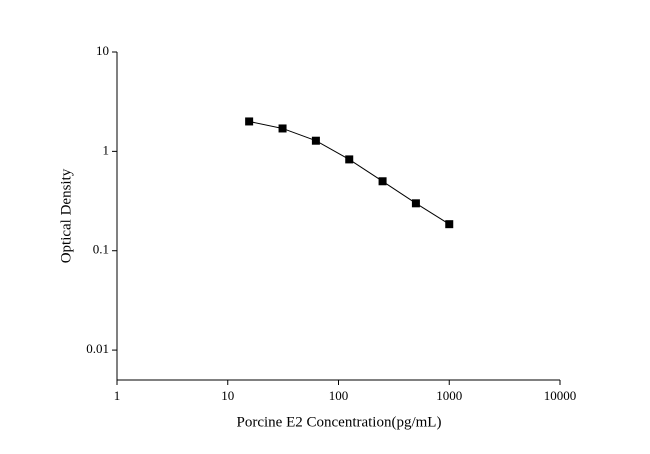 This screenshot has height=454, width=650. Describe the element at coordinates (339, 395) in the screenshot. I see `x-tick-label: 100` at that location.